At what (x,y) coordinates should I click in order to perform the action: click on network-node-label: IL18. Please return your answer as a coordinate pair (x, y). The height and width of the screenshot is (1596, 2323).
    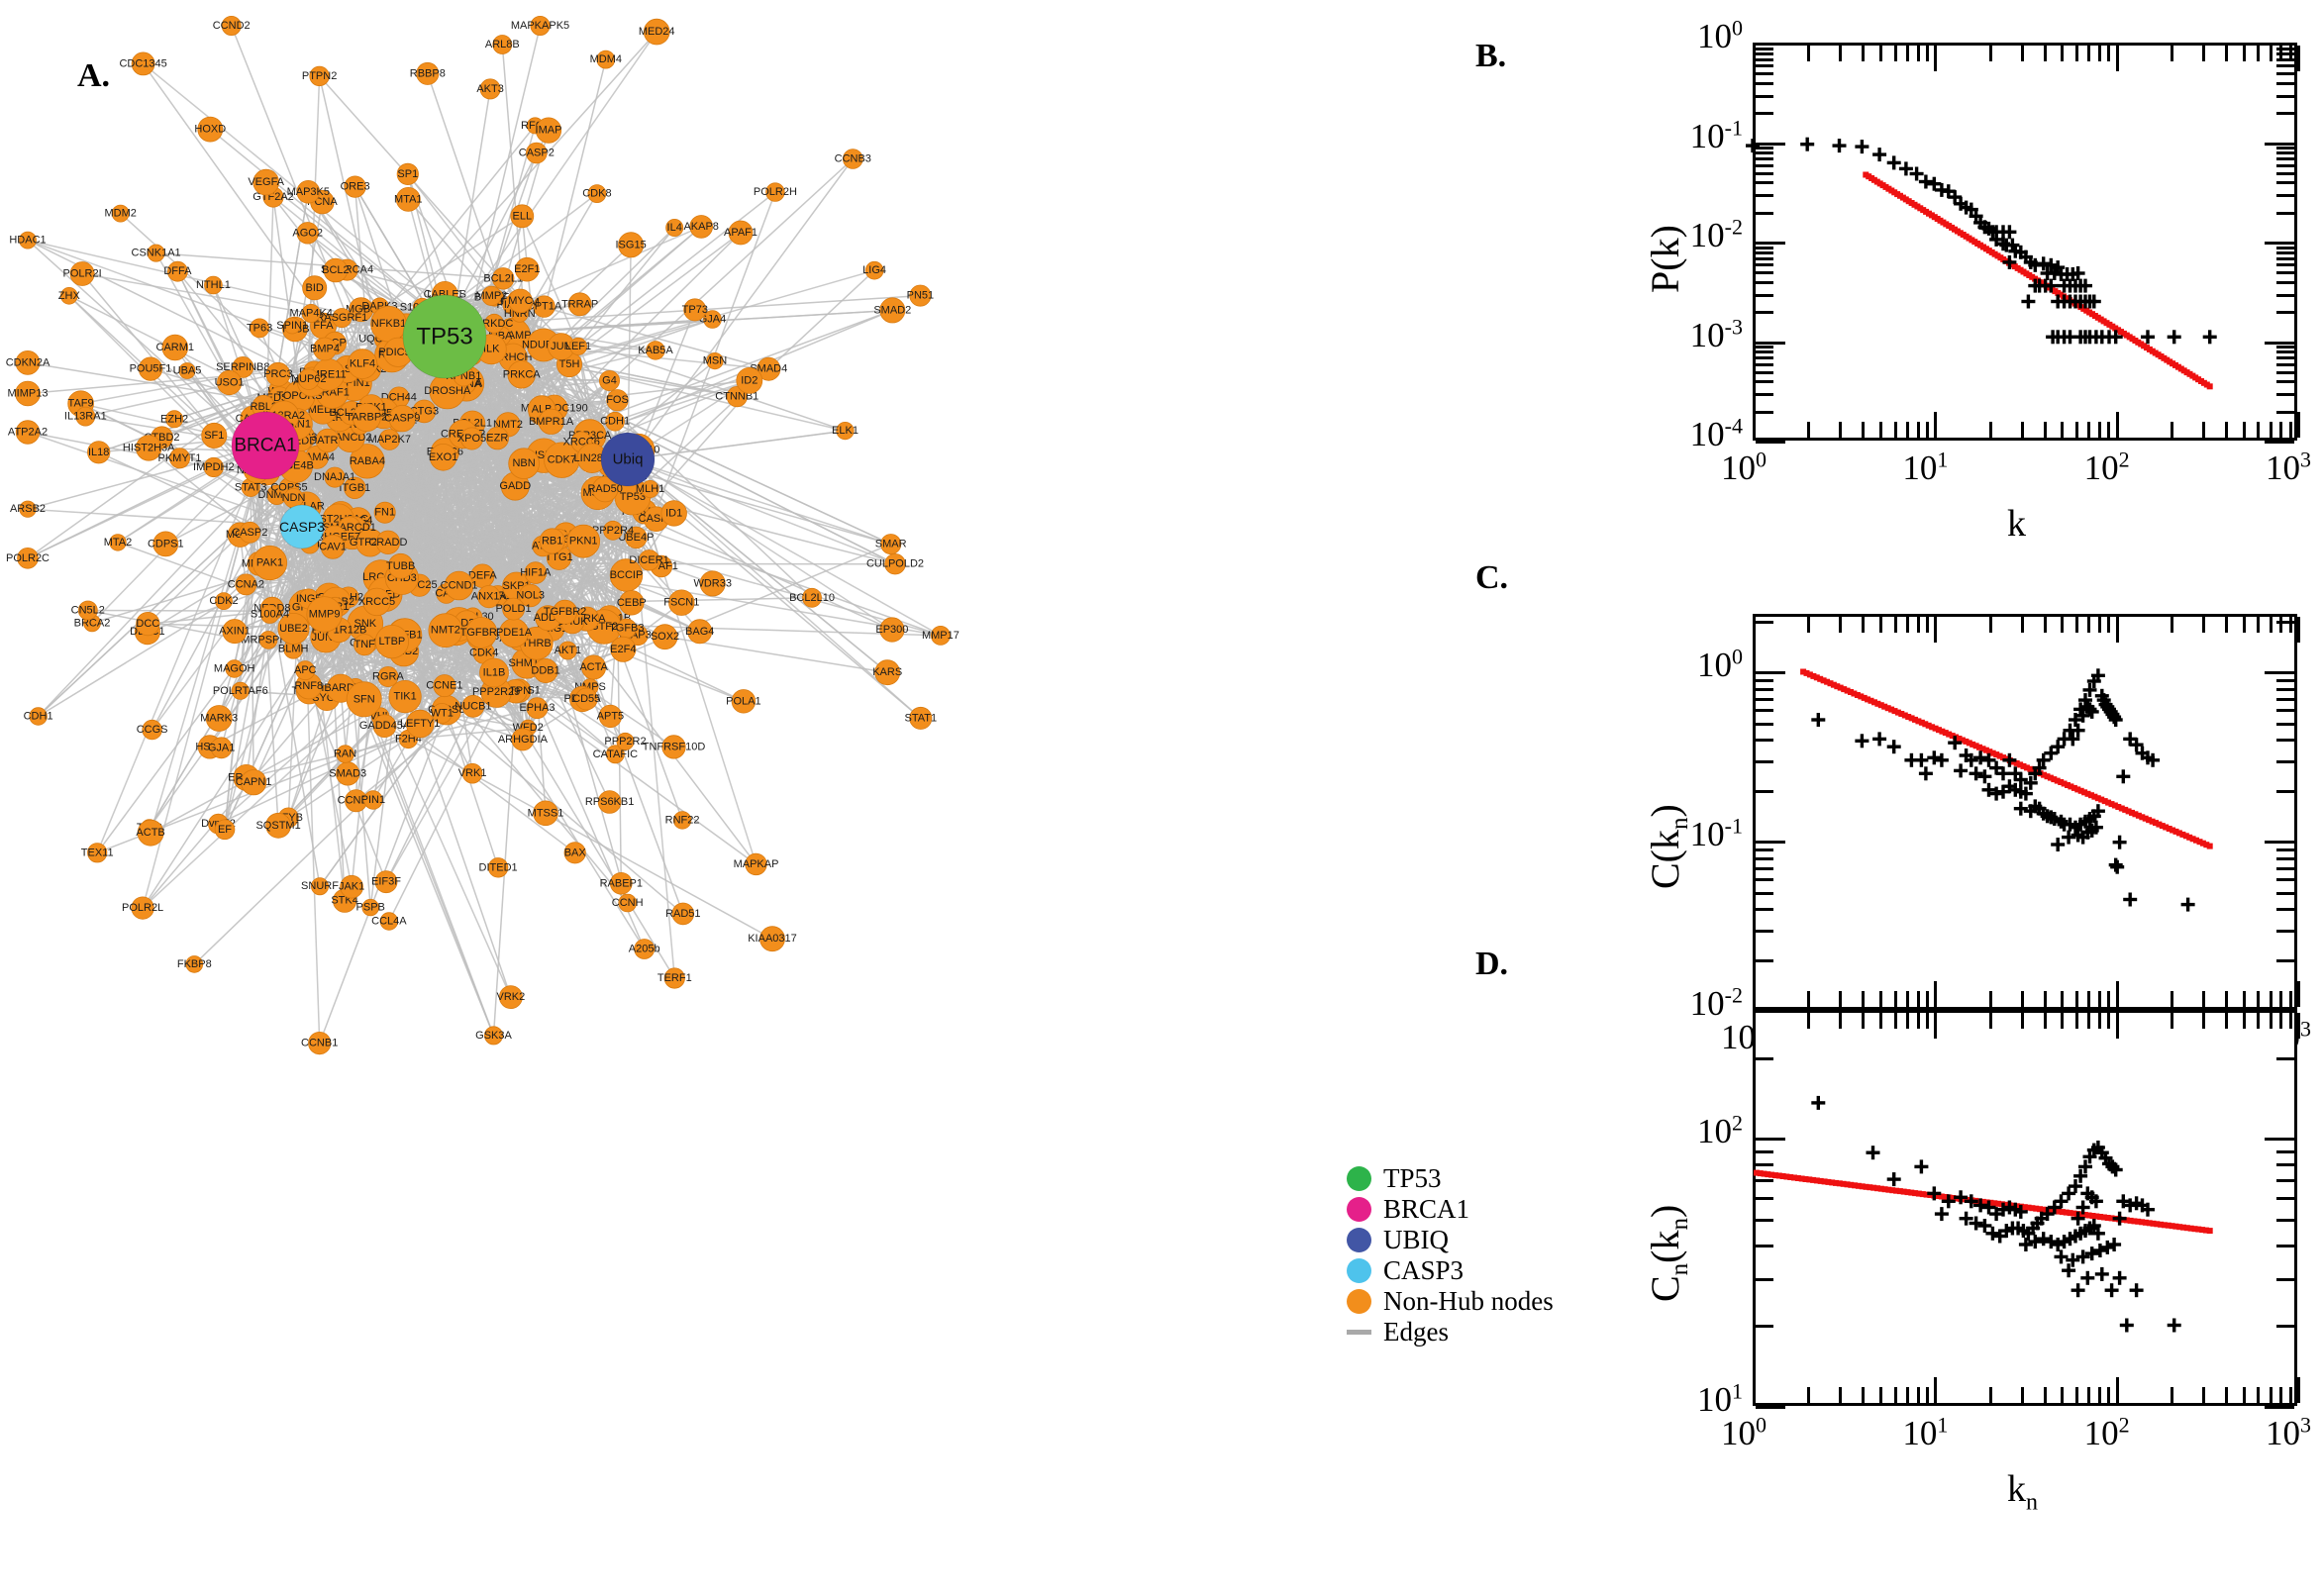
    Looking at the image, I should click on (98, 452).